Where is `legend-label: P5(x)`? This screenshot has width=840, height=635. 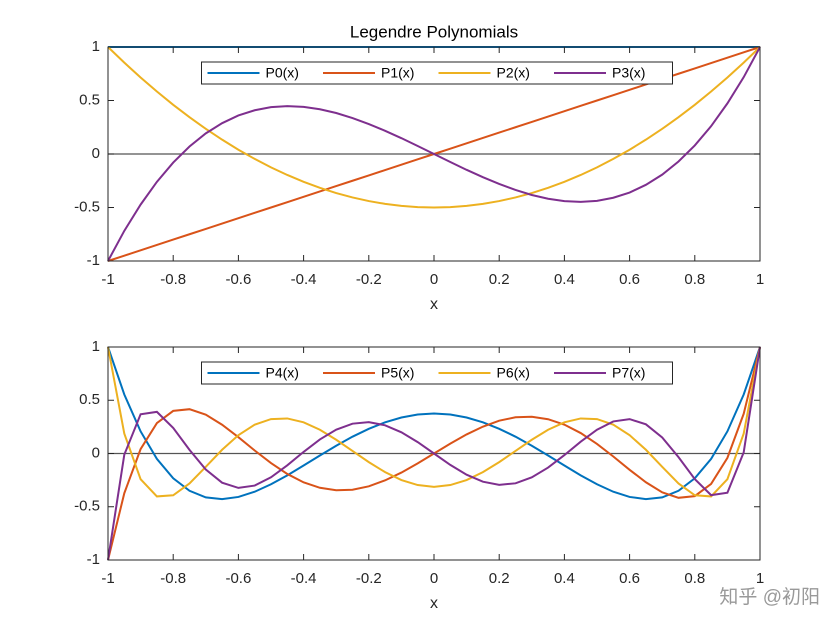 legend-label: P5(x) is located at coordinates (397, 373).